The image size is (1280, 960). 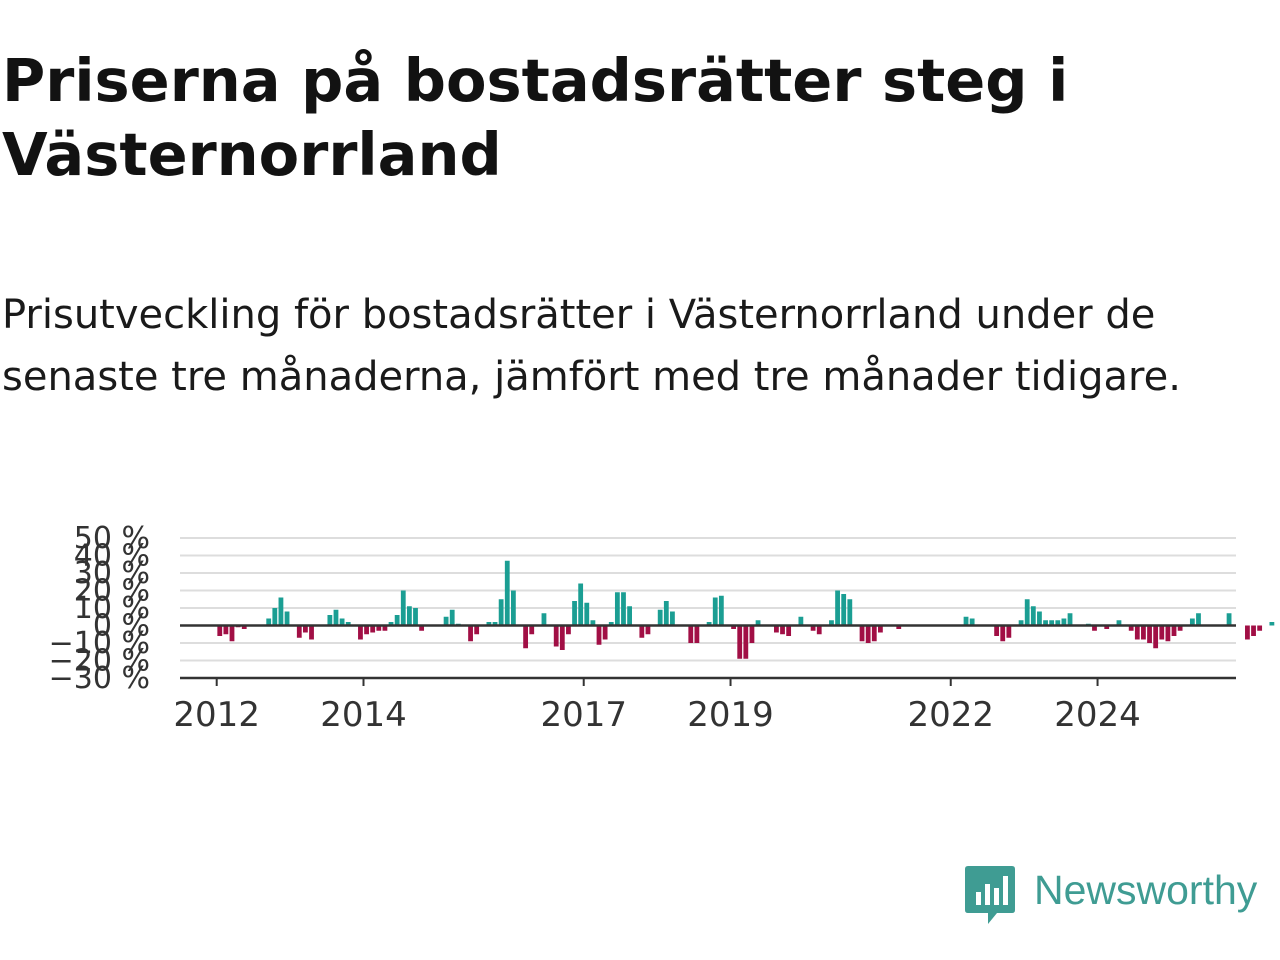 What do you see at coordinates (112, 556) in the screenshot?
I see `y-tick-label: 40 %` at bounding box center [112, 556].